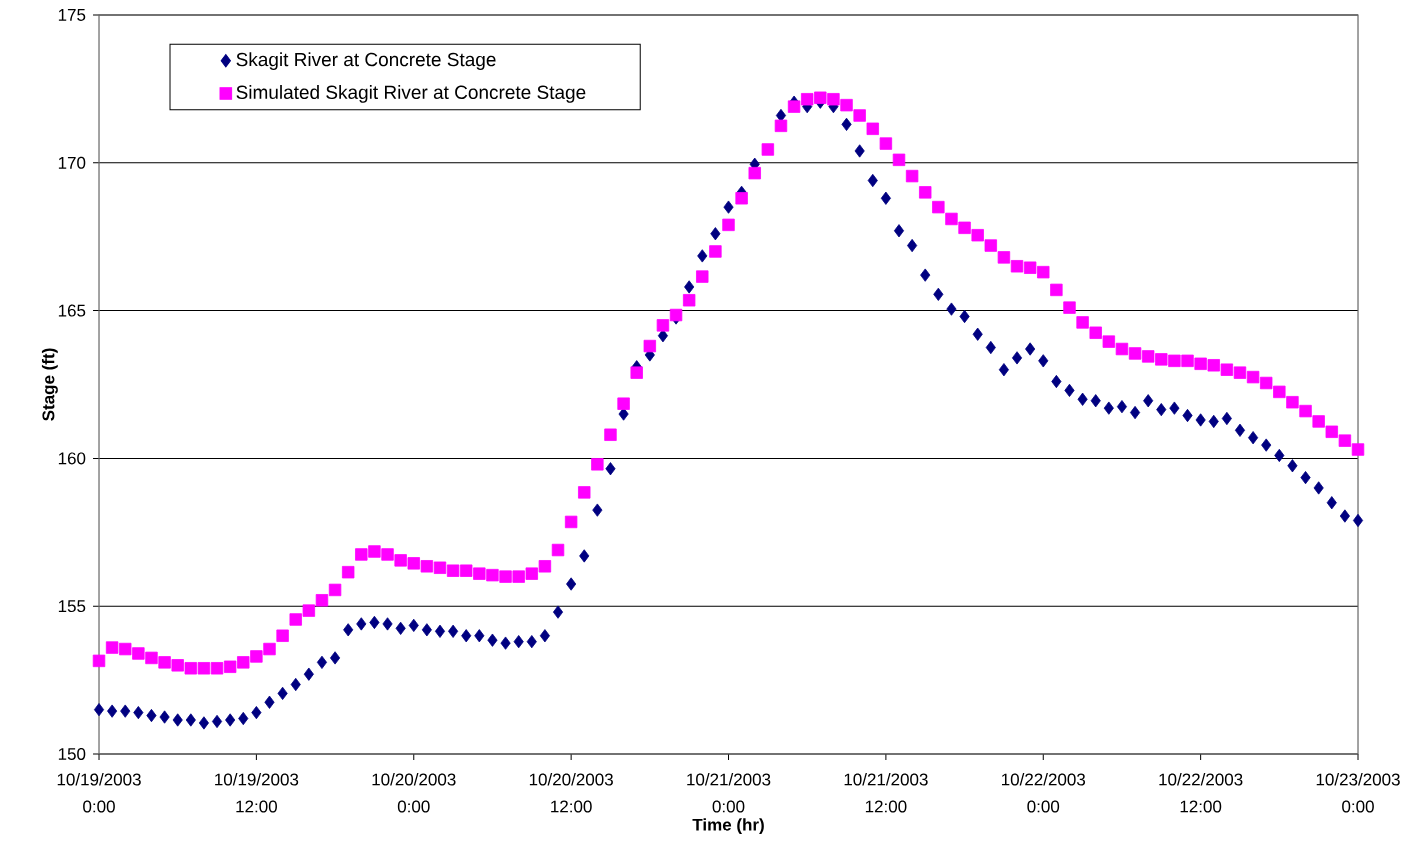 This screenshot has height=861, width=1423. What do you see at coordinates (257, 793) in the screenshot?
I see `x-tick-label: 10/19/2003 12:00` at bounding box center [257, 793].